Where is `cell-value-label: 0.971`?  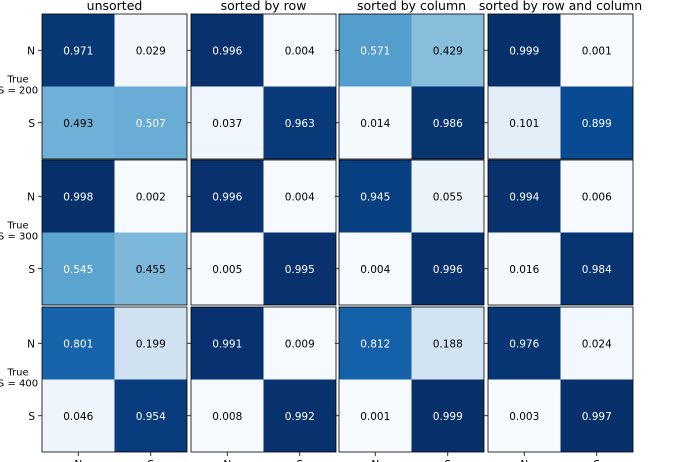
cell-value-label: 0.971 is located at coordinates (78, 51).